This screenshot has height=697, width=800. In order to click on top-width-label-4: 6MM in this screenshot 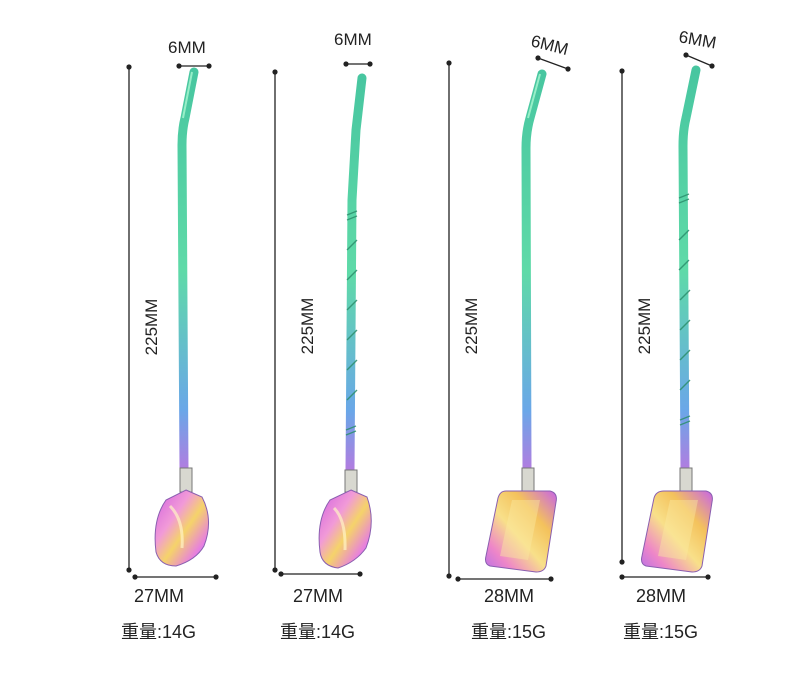, I will do `click(697, 39)`.